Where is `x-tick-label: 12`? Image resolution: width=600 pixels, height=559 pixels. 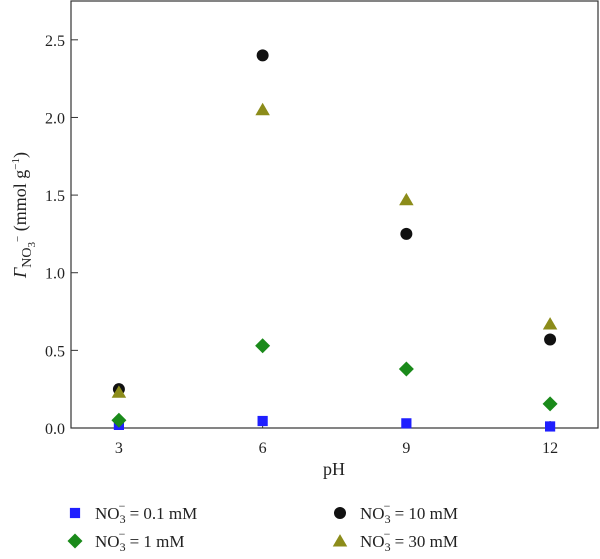 x-tick-label: 12 is located at coordinates (550, 448).